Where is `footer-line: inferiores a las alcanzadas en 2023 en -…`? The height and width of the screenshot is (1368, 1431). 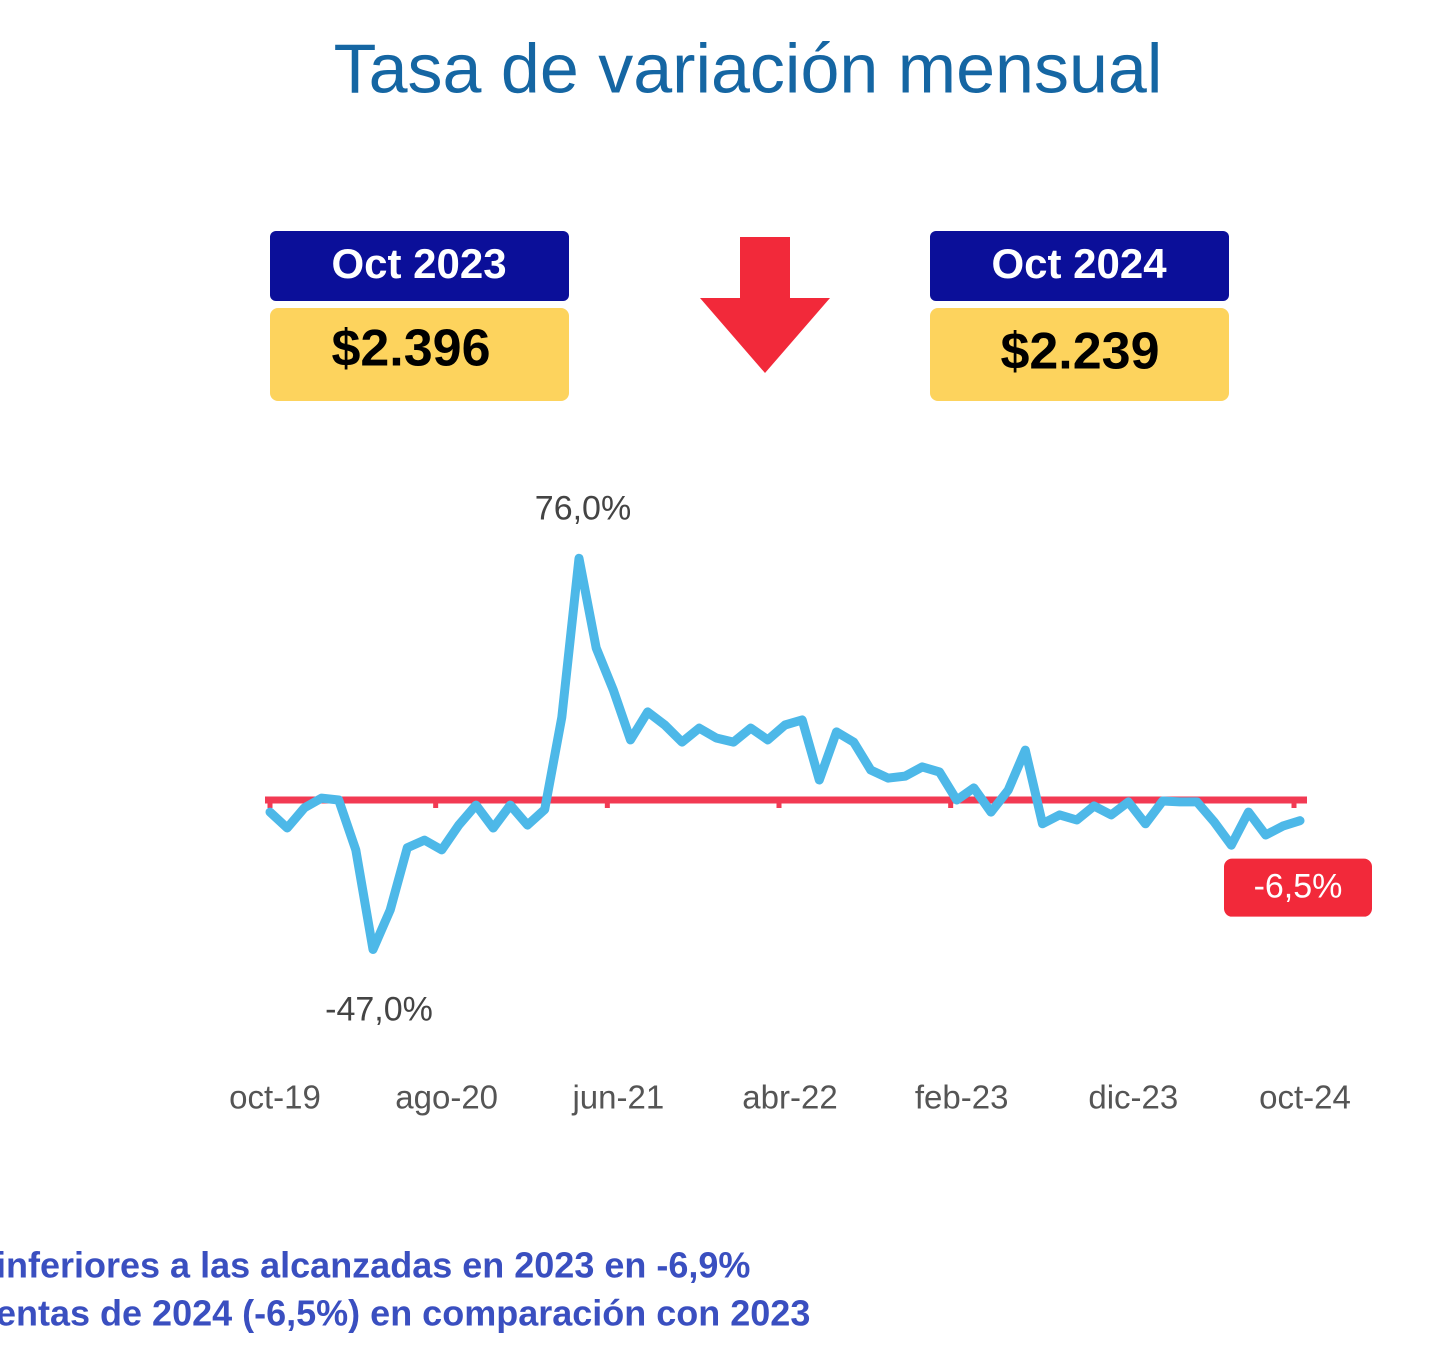
footer-line: inferiores a las alcanzadas en 2023 en -… is located at coordinates (375, 1265).